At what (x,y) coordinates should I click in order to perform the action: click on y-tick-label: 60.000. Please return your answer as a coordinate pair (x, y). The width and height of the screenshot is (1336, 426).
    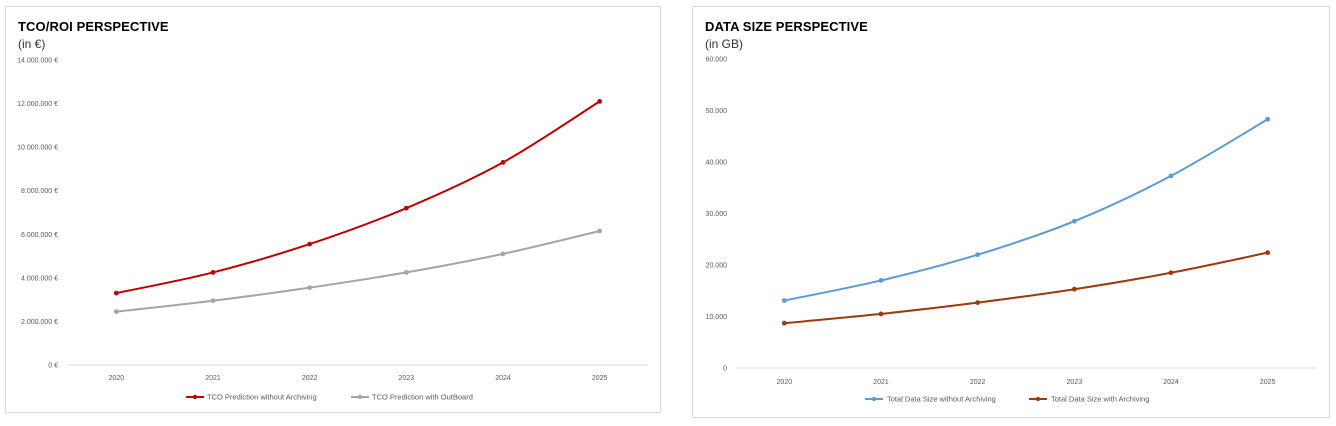
    Looking at the image, I should click on (717, 60).